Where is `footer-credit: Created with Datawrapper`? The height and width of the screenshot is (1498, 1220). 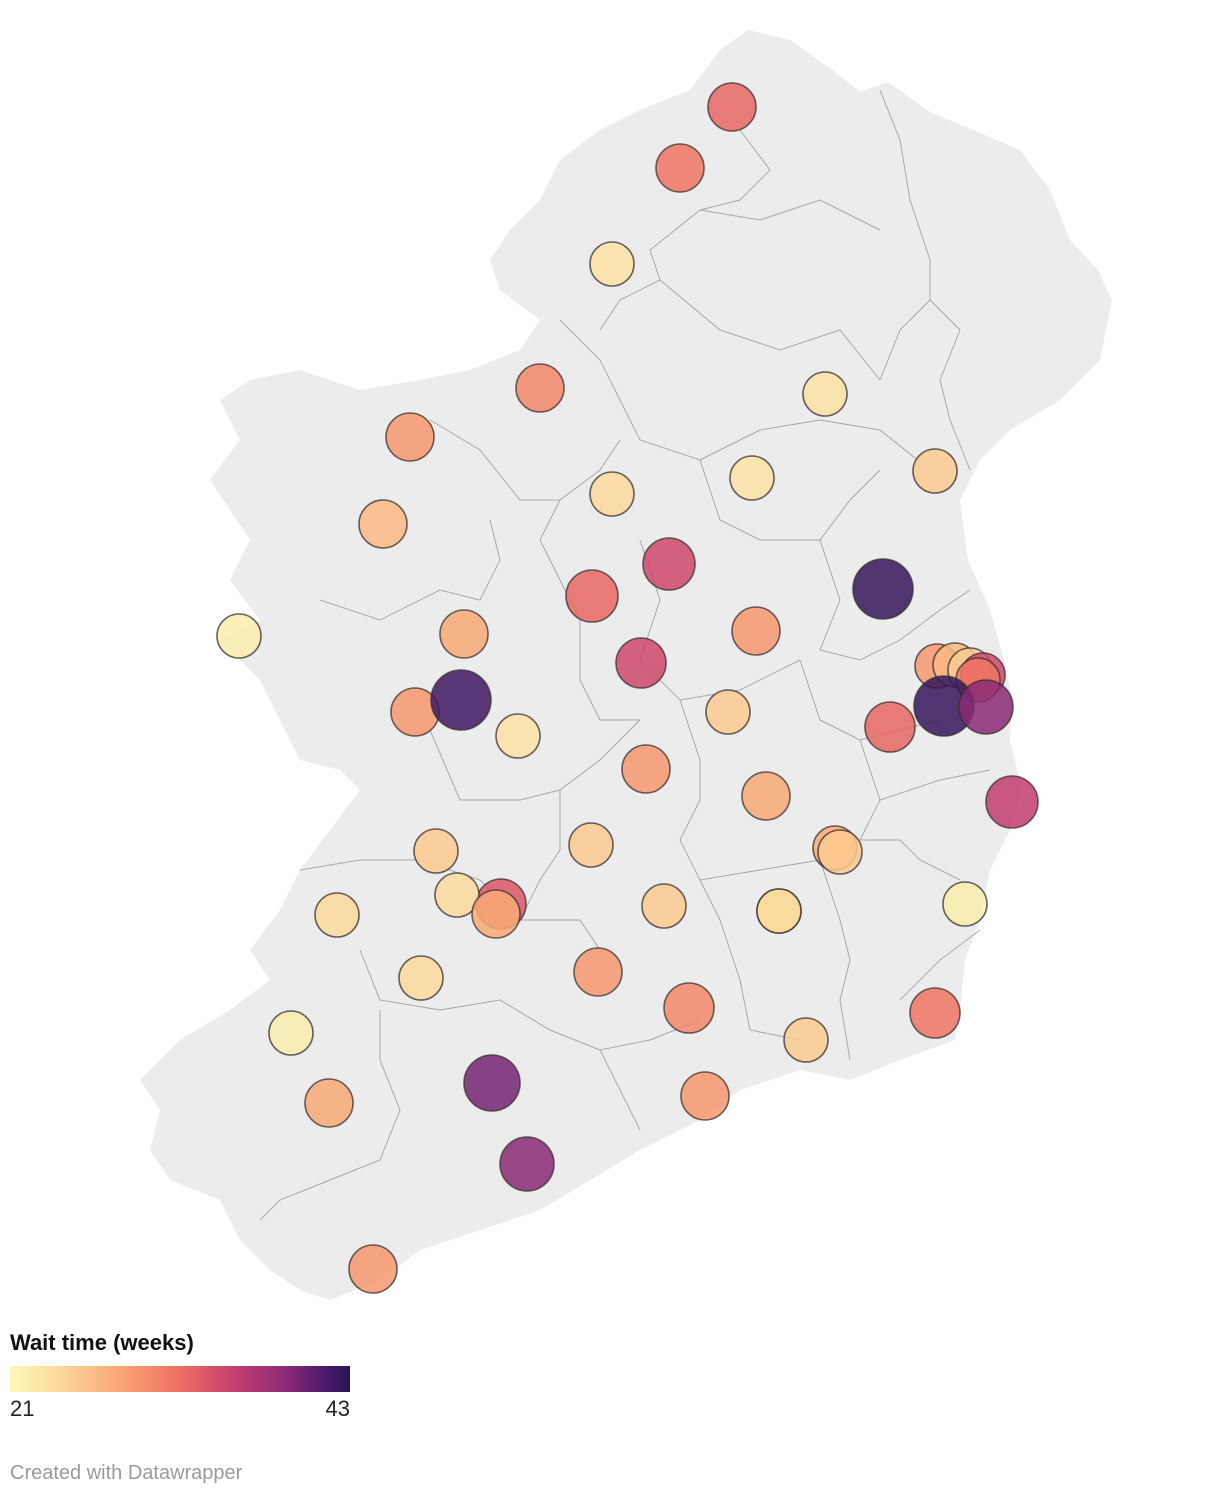
footer-credit: Created with Datawrapper is located at coordinates (126, 1473).